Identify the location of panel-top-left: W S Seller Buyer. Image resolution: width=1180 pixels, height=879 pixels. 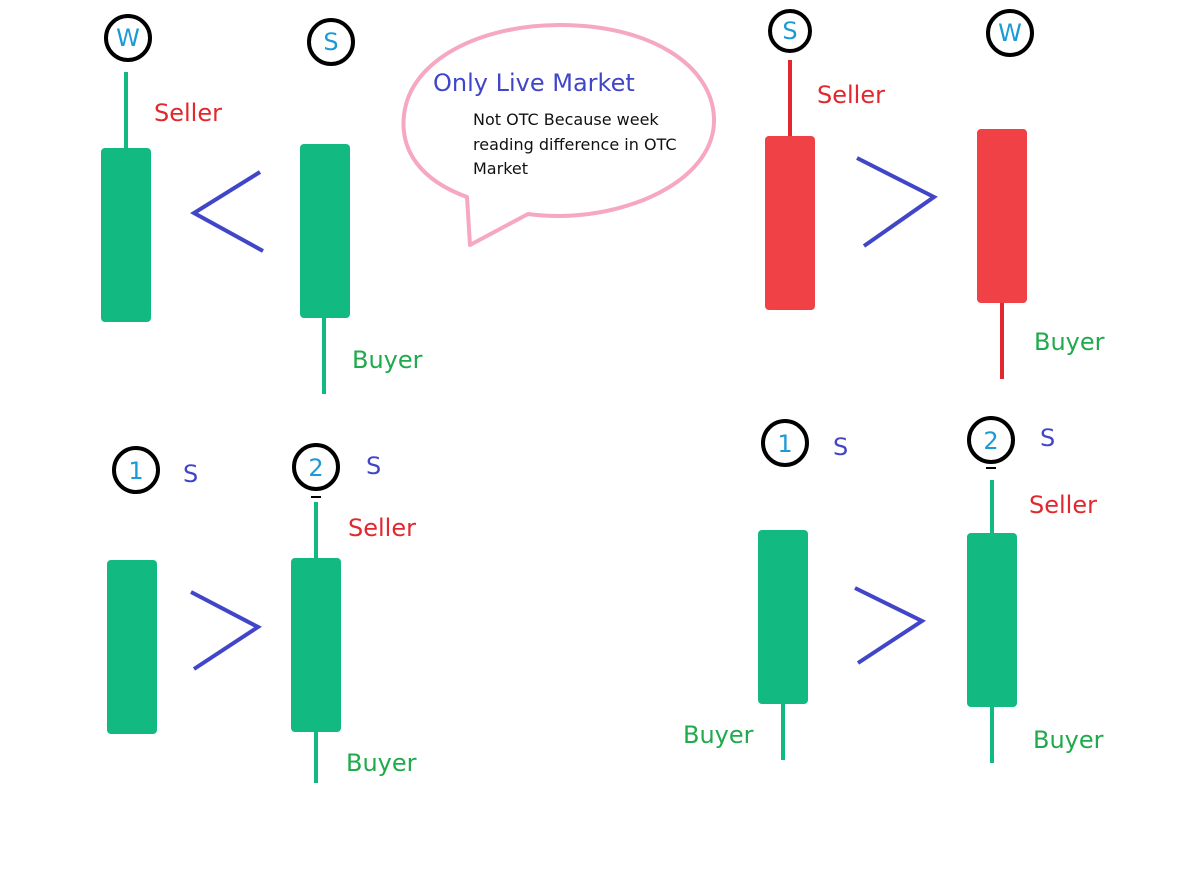
(262, 204).